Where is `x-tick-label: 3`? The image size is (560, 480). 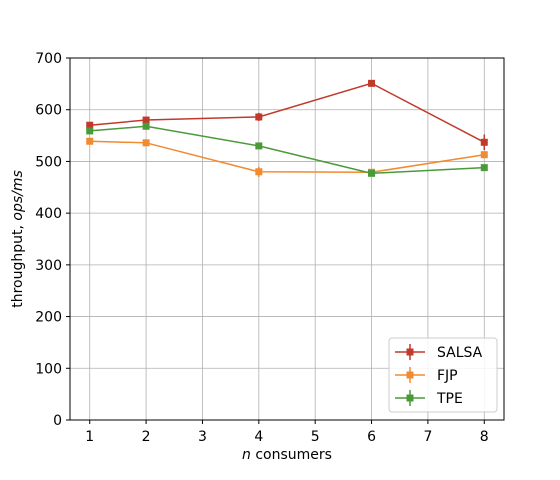
x-tick-label: 3 is located at coordinates (202, 437).